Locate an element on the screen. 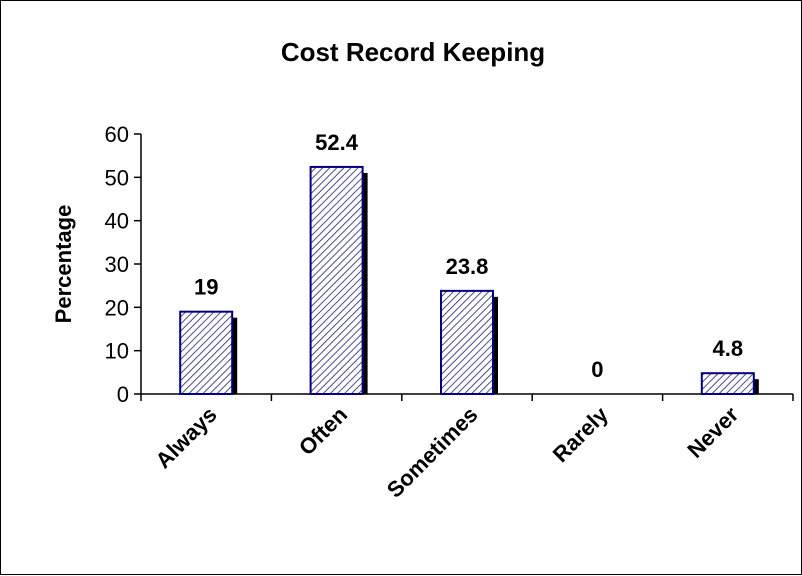 This screenshot has height=576, width=802. category-label: Rarely is located at coordinates (581, 434).